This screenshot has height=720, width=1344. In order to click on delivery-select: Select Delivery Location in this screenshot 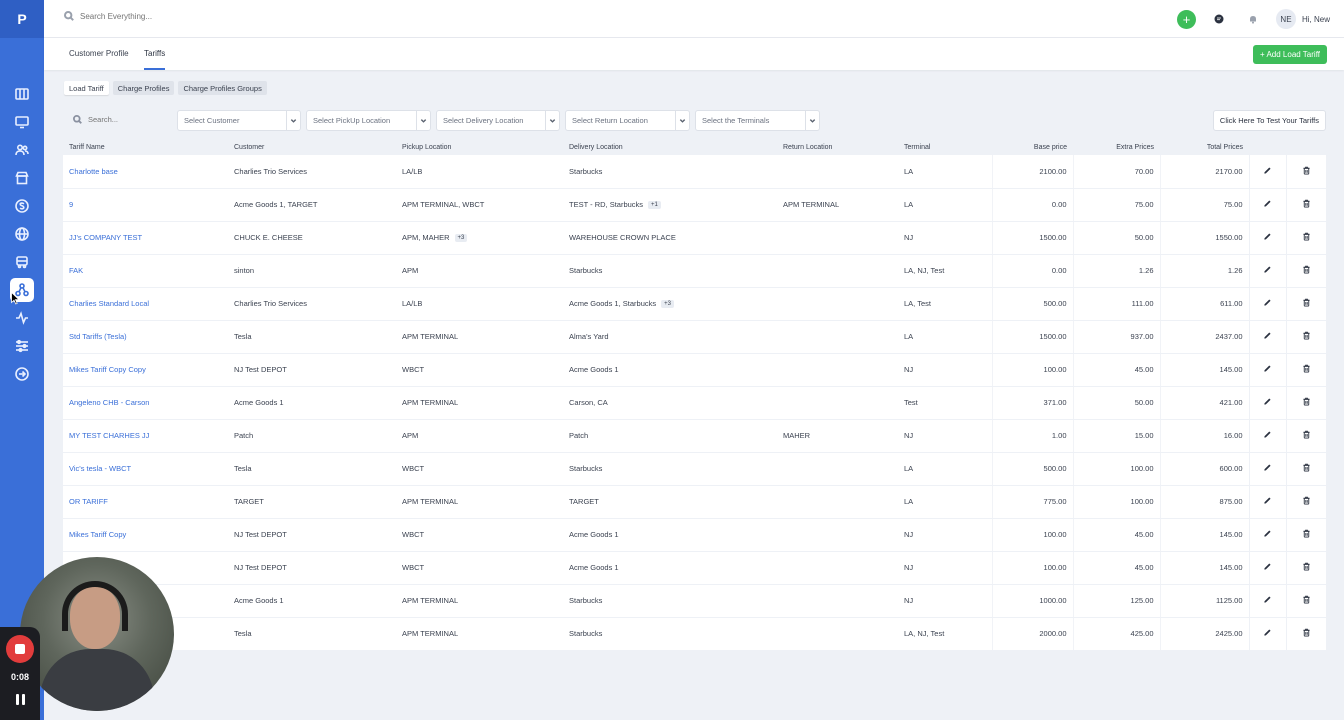, I will do `click(498, 120)`.